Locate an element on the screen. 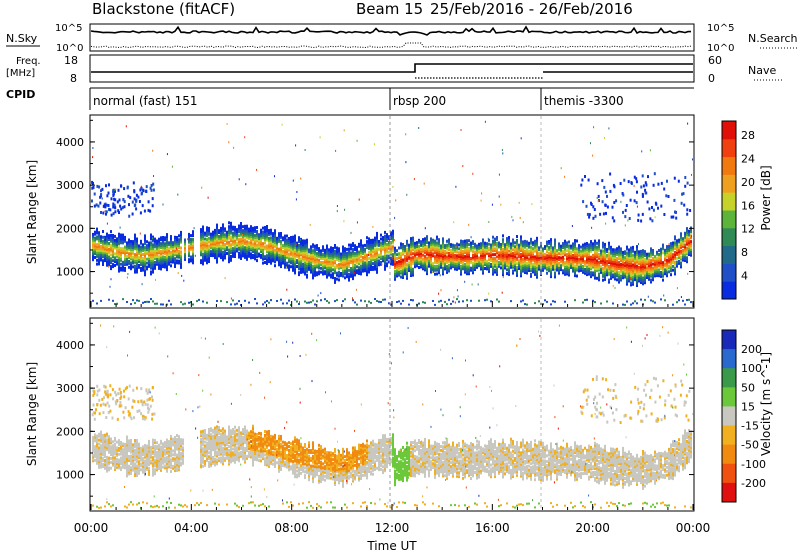 Image resolution: width=800 pixels, height=554 pixels. freq-label: Freq. is located at coordinates (28, 61).